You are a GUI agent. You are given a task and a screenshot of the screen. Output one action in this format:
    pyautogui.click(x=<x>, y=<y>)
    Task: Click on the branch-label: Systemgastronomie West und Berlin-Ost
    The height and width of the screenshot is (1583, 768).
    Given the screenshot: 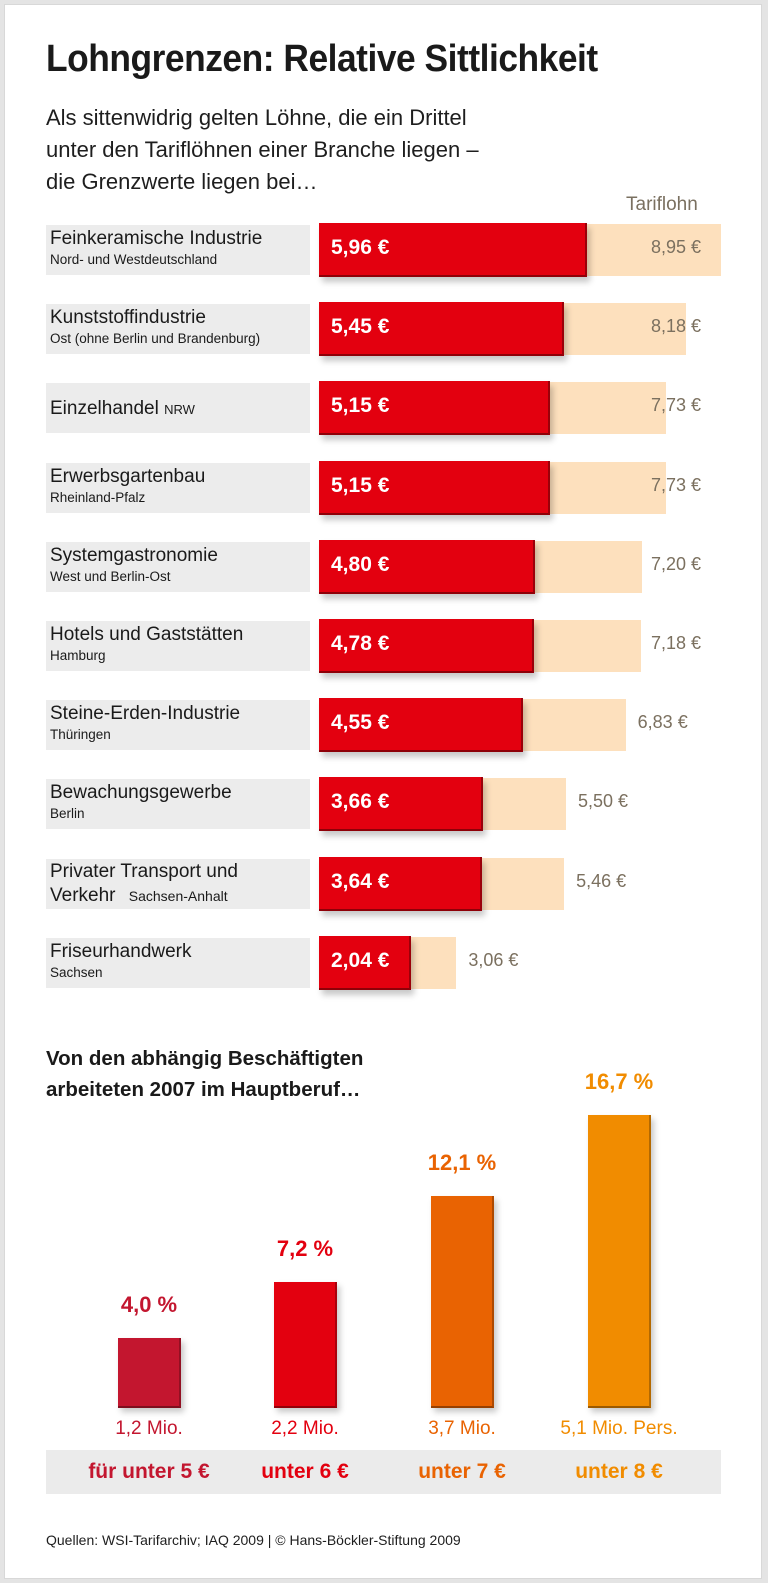 What is the action you would take?
    pyautogui.click(x=178, y=566)
    